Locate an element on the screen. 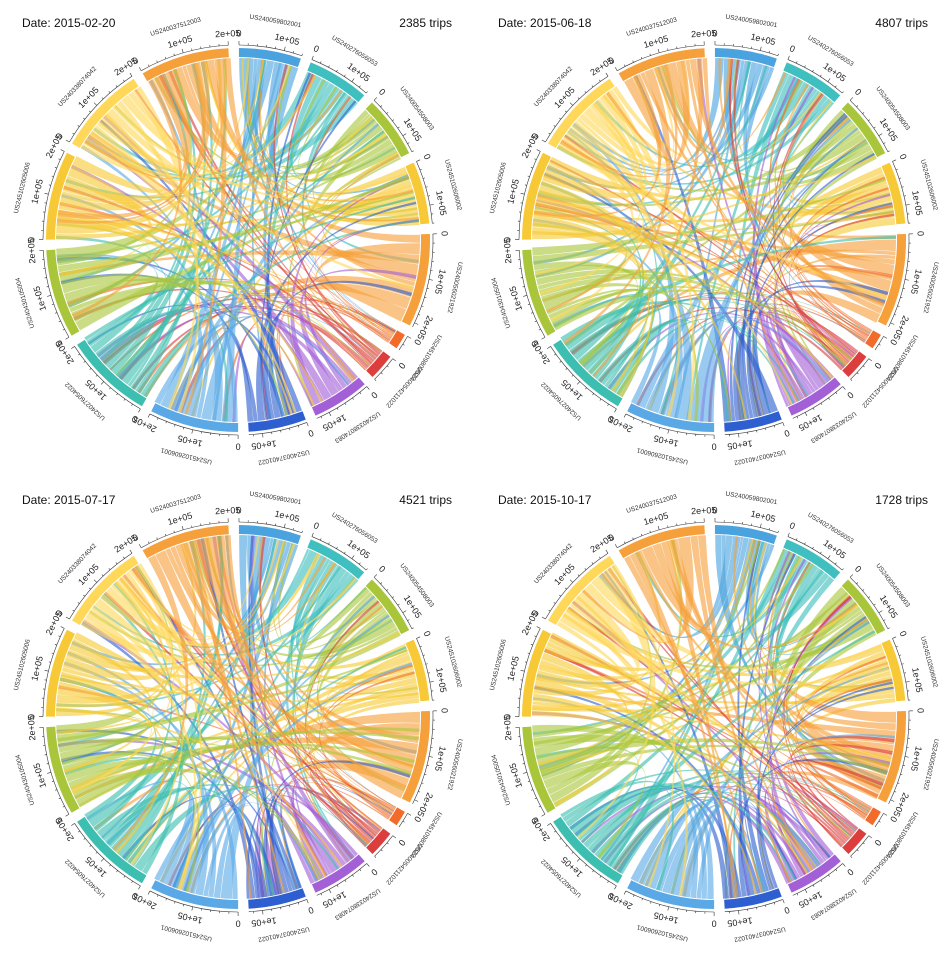 This screenshot has width=952, height=953. sector-name-label: US240059802001 is located at coordinates (751, 499).